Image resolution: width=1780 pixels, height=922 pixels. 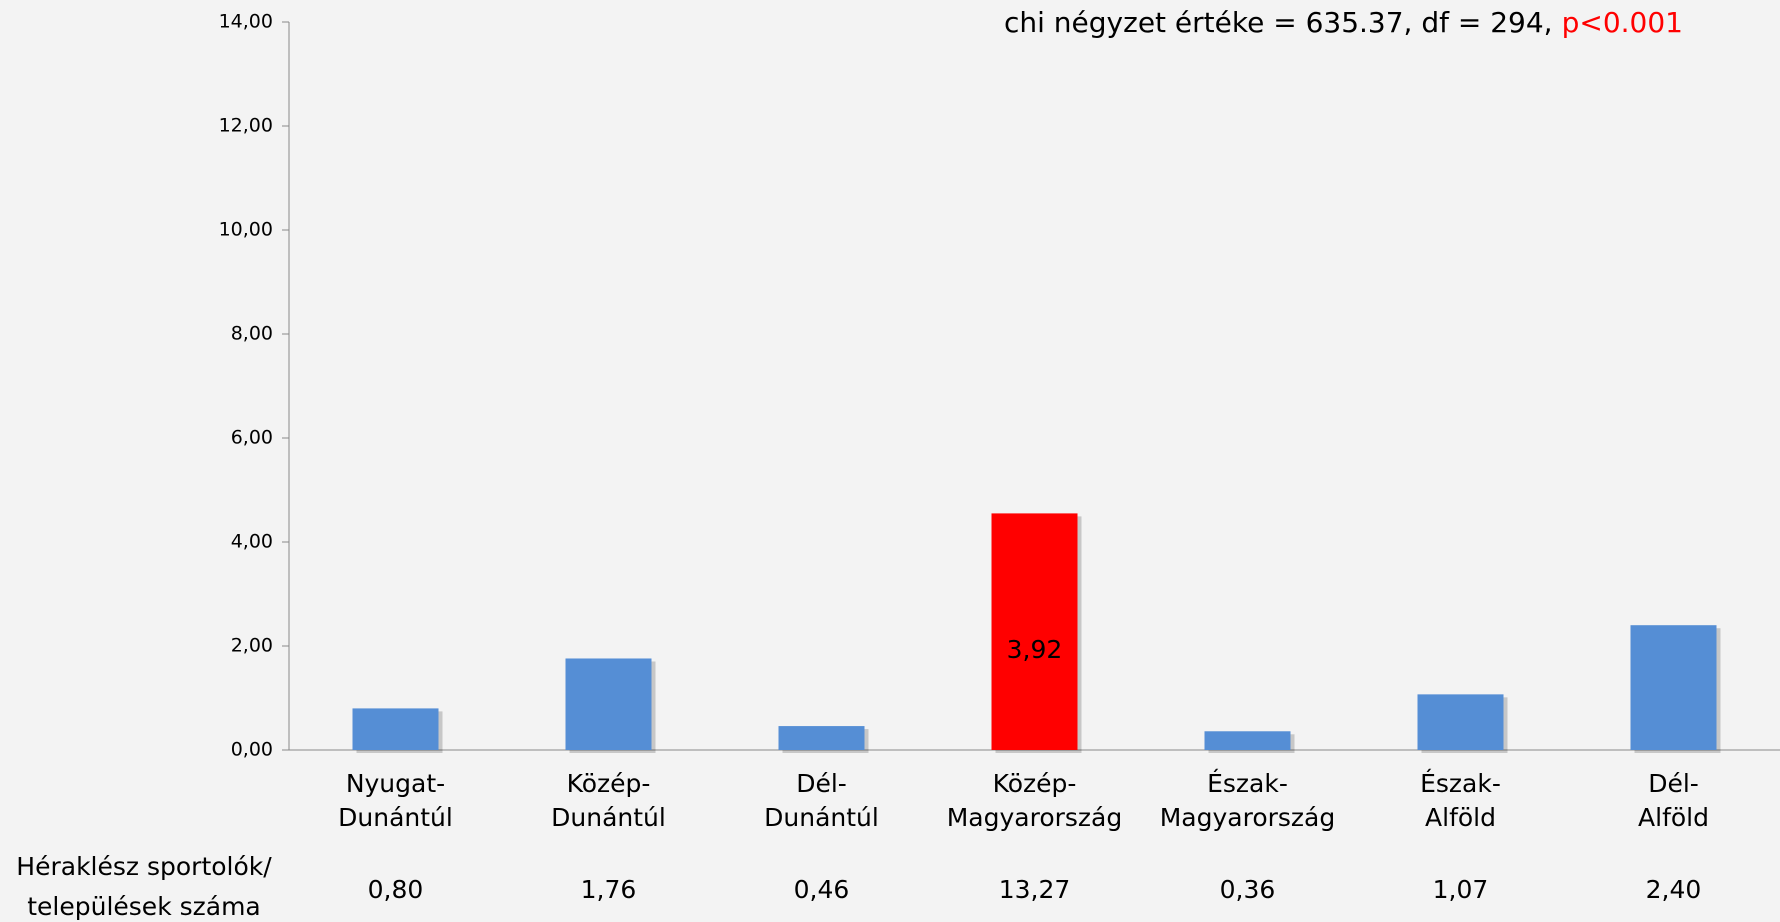 I want to click on table-row-label: települések száma, so click(x=144, y=906).